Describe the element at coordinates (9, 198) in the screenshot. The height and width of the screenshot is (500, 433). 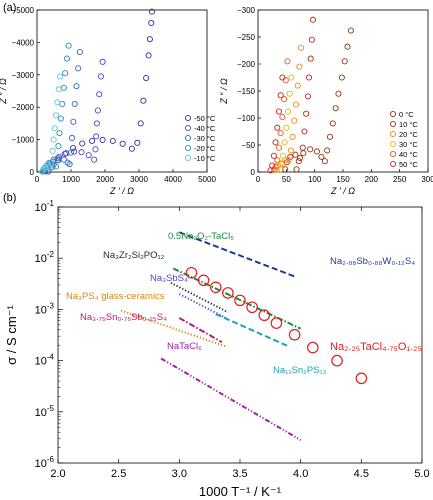
I see `panel-b-label: (b)` at that location.